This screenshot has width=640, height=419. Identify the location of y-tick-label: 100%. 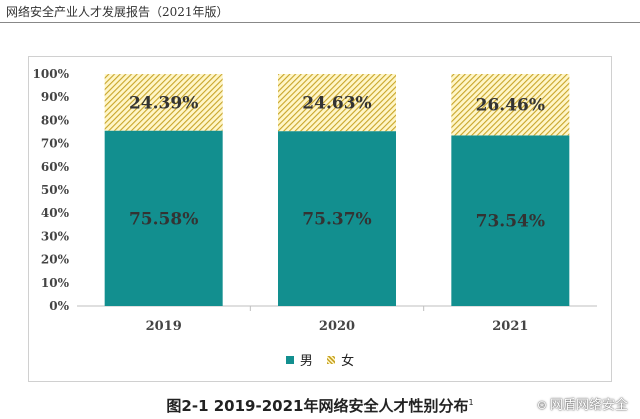
(51, 74).